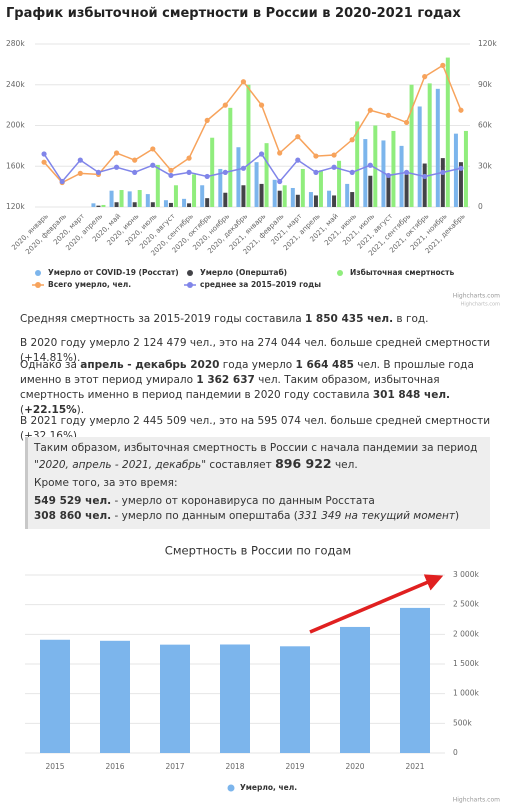 The image size is (514, 806). What do you see at coordinates (402, 272) in the screenshot?
I see `legend-label: Избыточная смертность` at bounding box center [402, 272].